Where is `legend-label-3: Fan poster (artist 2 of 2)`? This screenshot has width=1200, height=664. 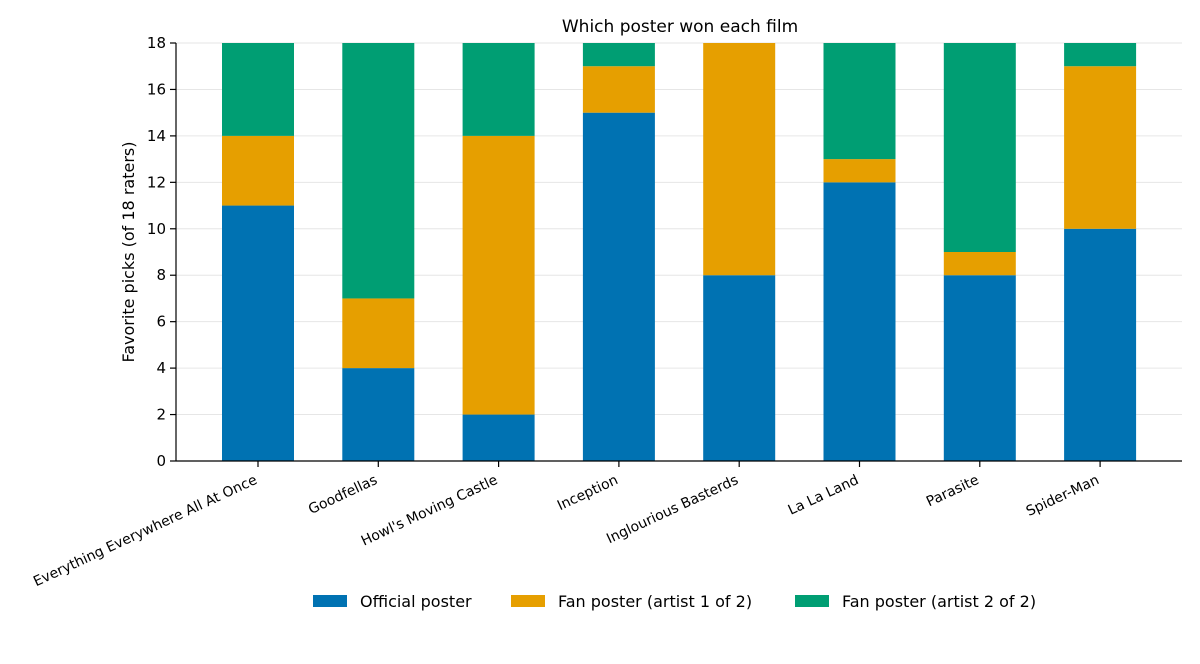
legend-label-3: Fan poster (artist 2 of 2) is located at coordinates (939, 601).